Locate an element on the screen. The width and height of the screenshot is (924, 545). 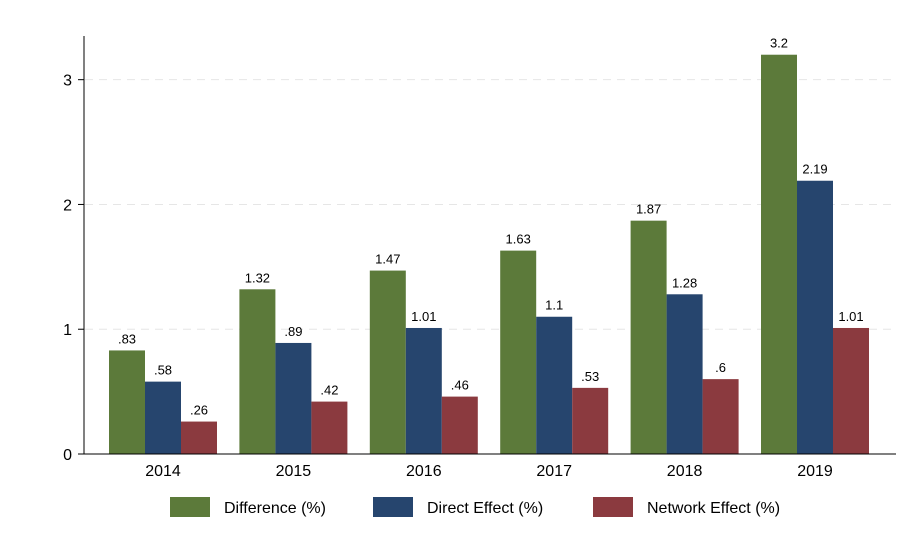
y-tick-label-2: 2 is located at coordinates (67, 205).